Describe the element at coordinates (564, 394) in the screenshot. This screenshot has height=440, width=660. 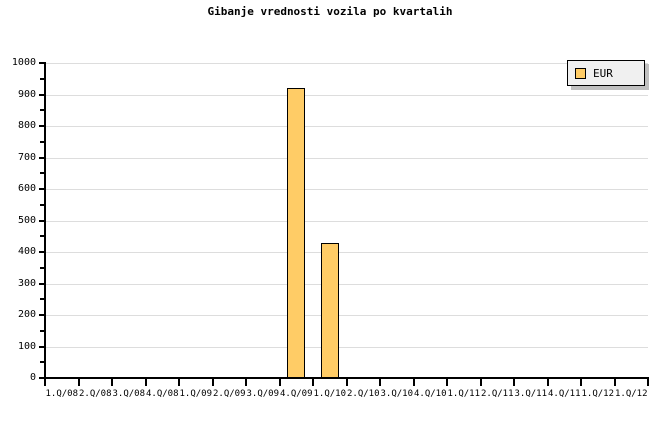
I see `x-axis-label: 4.Q/11` at that location.